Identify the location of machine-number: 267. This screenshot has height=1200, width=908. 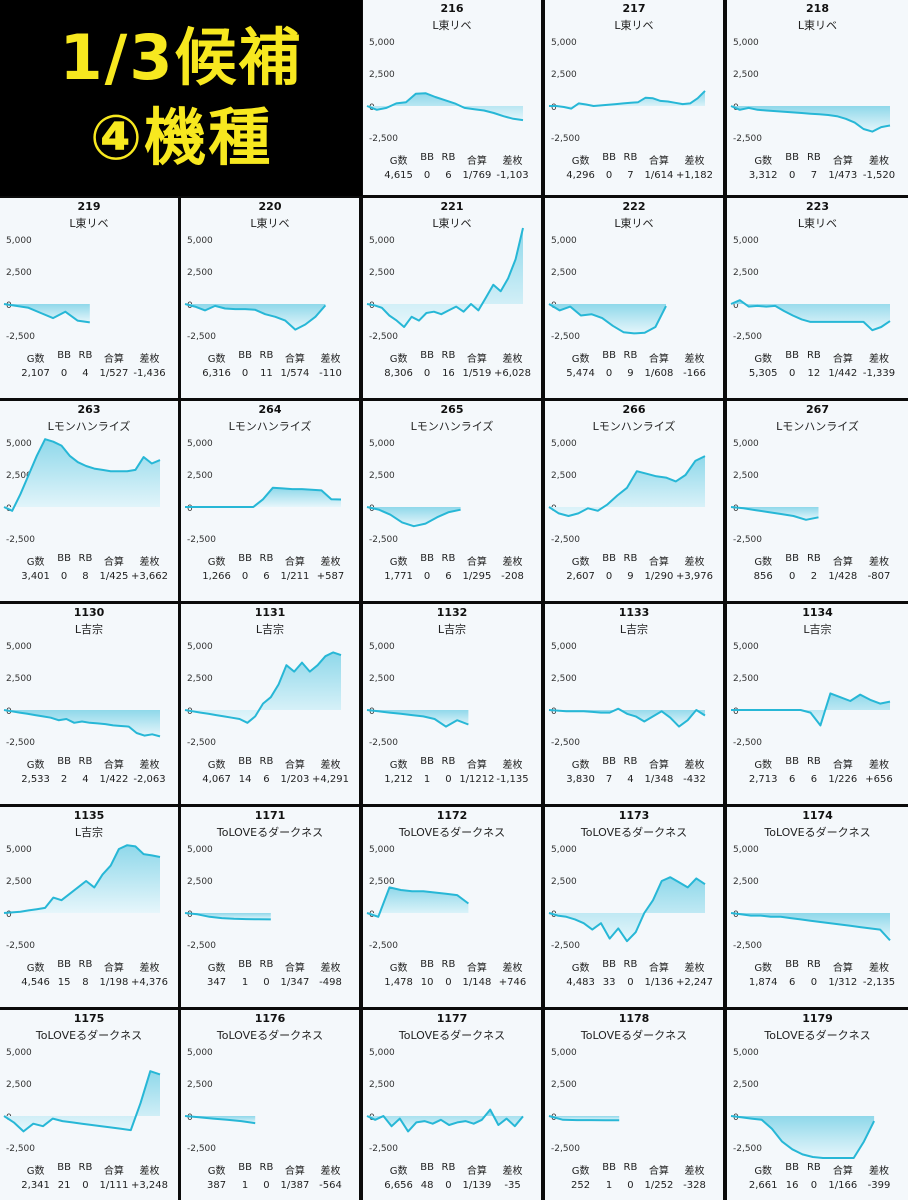
(817, 409).